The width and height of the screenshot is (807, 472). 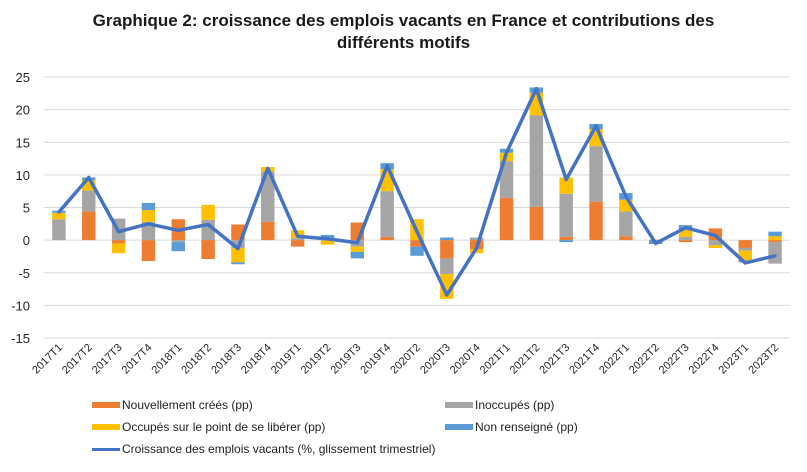 What do you see at coordinates (23, 110) in the screenshot?
I see `y-tick-label: 20` at bounding box center [23, 110].